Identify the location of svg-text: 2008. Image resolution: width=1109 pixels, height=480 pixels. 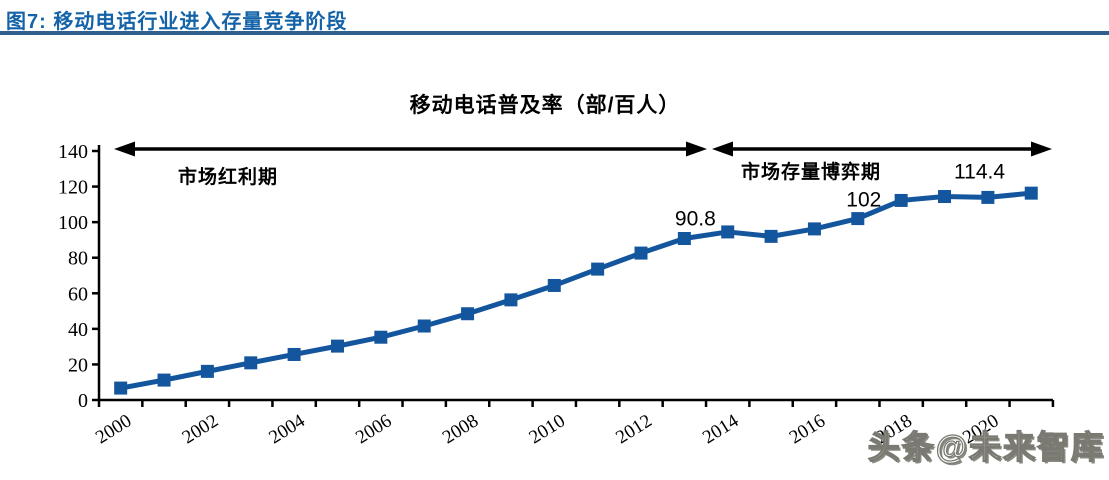
(460, 429).